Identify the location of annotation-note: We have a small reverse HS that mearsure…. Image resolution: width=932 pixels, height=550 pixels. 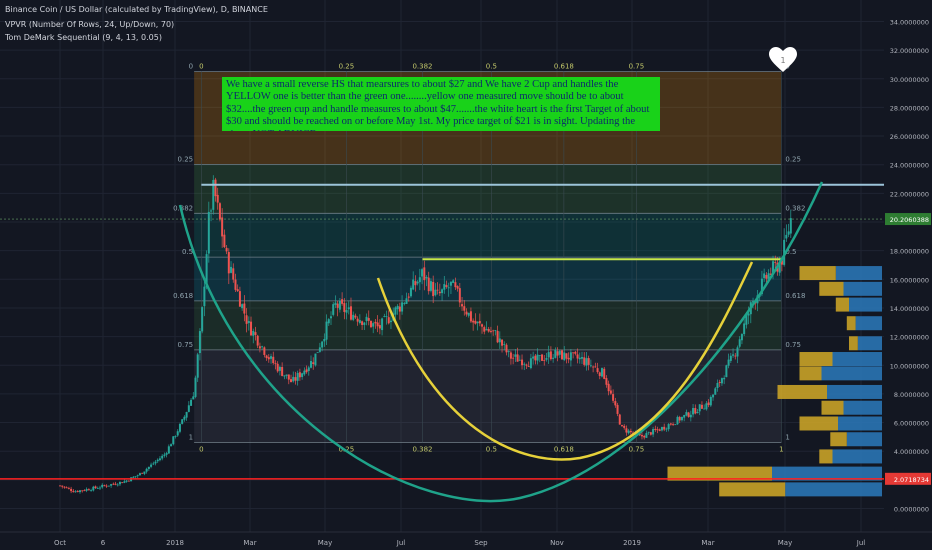
(441, 104).